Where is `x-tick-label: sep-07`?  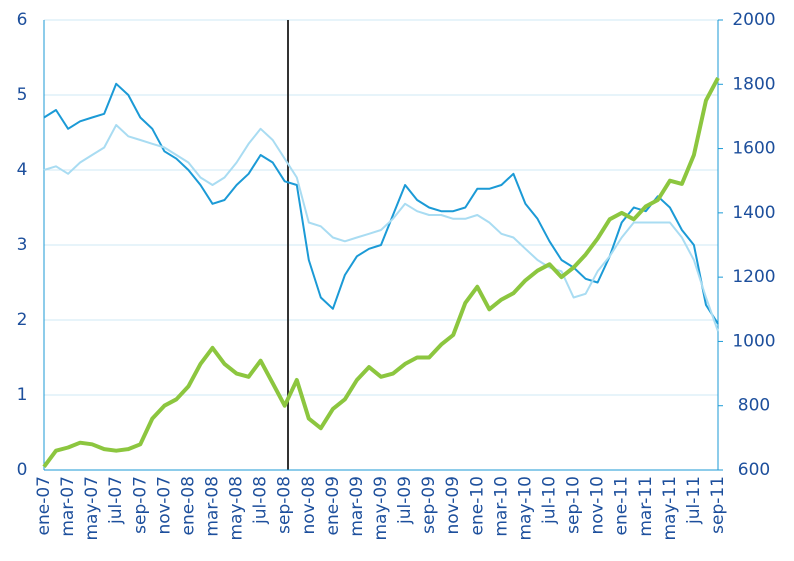 x-tick-label: sep-07 is located at coordinates (140, 505).